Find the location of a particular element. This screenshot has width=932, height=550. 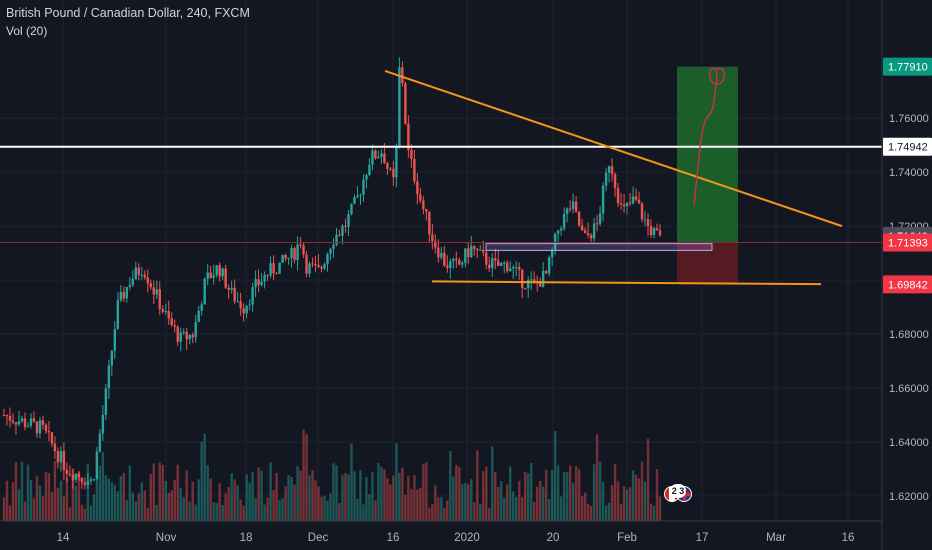

handdrawn-arrow is located at coordinates (709, 136).